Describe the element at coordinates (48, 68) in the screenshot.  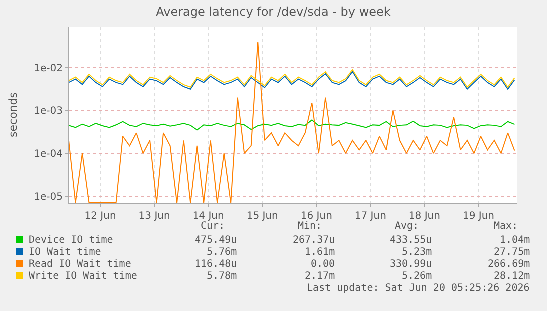
I see `y-tick-label: 1e-02` at that location.